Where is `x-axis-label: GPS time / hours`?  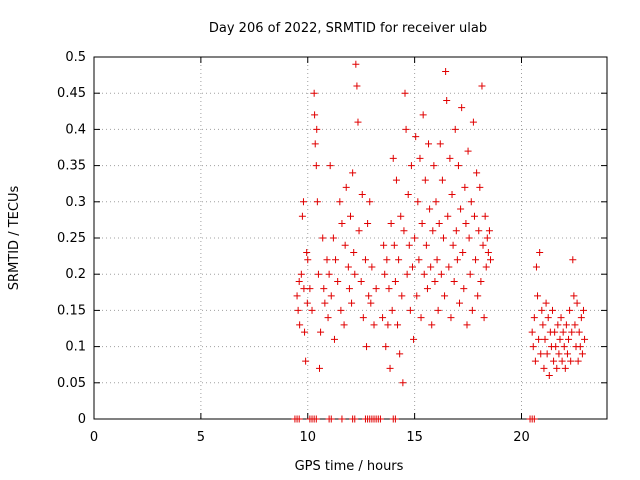 x-axis-label: GPS time / hours is located at coordinates (349, 466).